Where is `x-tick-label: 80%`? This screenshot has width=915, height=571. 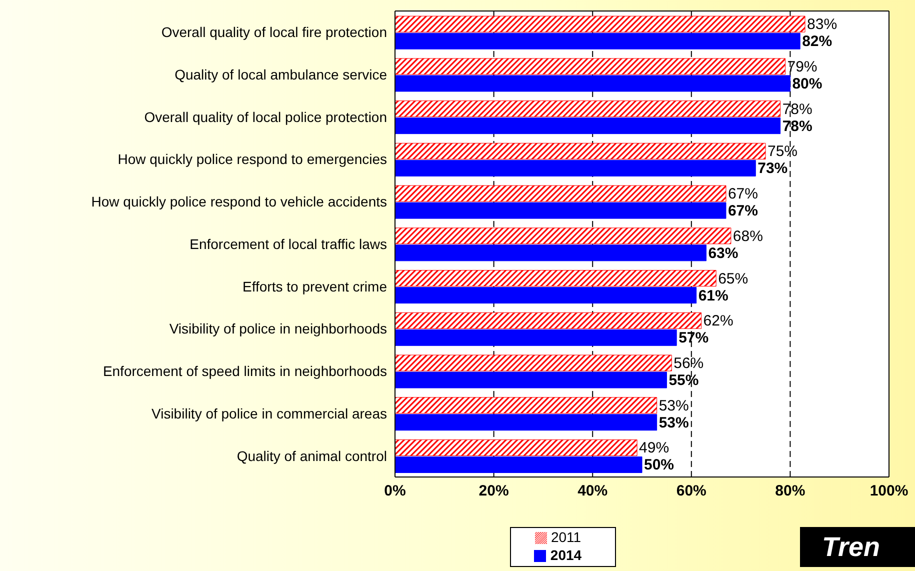
x-tick-label: 80% is located at coordinates (790, 491).